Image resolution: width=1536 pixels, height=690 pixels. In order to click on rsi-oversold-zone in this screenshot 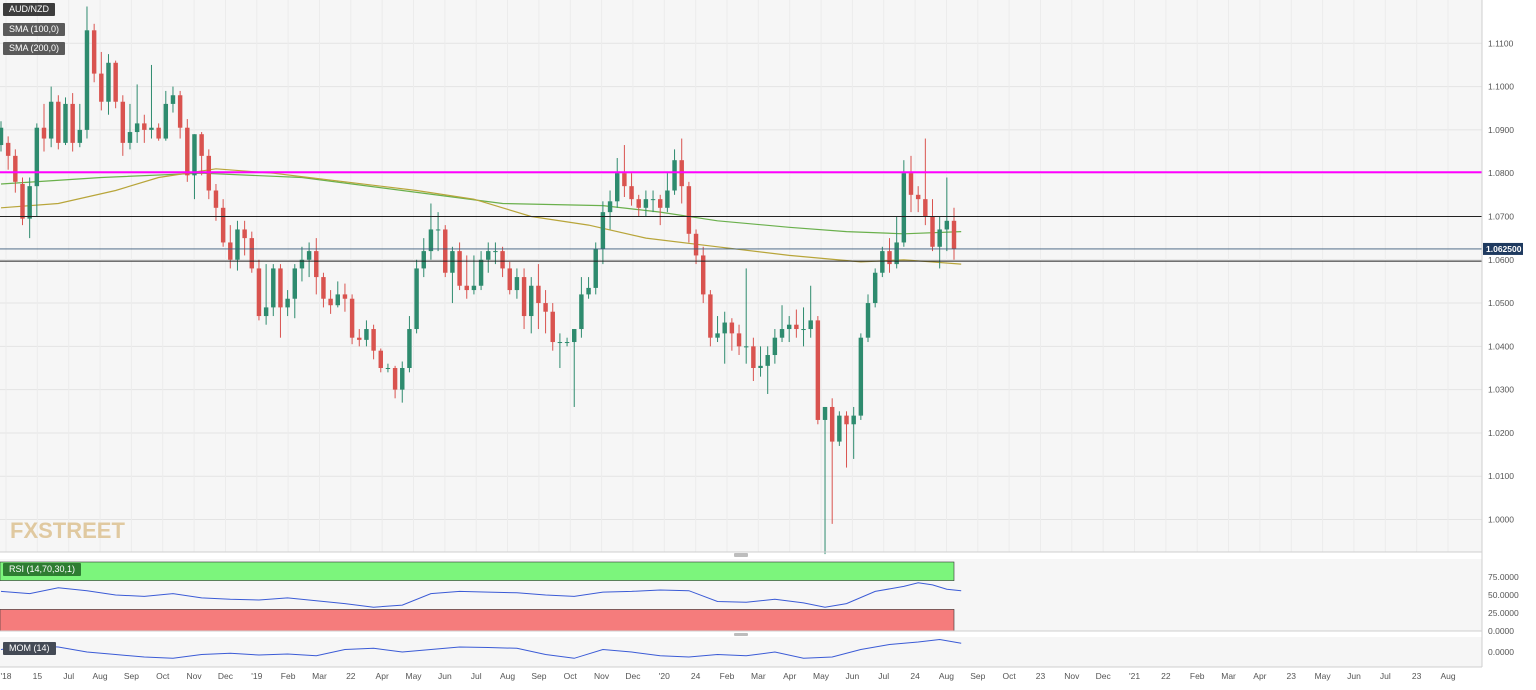, I will do `click(477, 620)`.